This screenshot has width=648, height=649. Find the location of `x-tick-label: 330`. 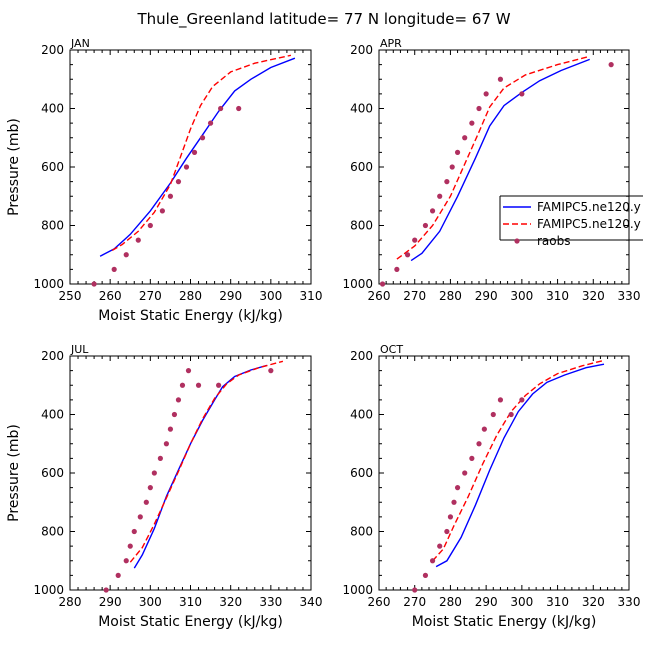

x-tick-label: 330 is located at coordinates (629, 296).